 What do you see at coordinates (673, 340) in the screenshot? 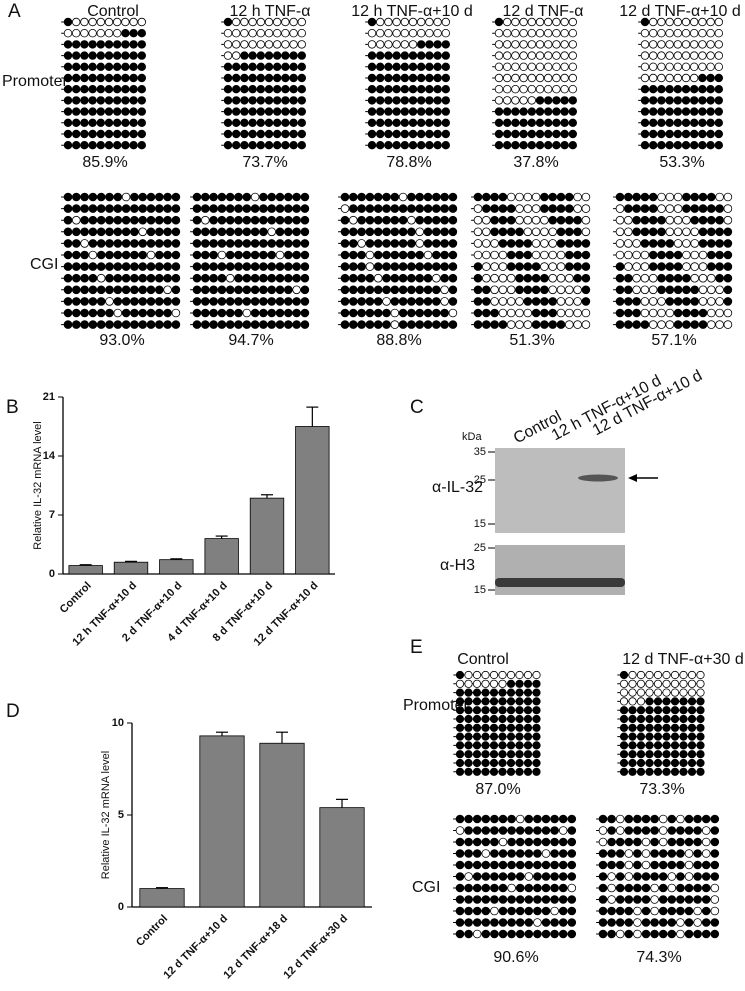
I see `percent-label: 57.1%` at bounding box center [673, 340].